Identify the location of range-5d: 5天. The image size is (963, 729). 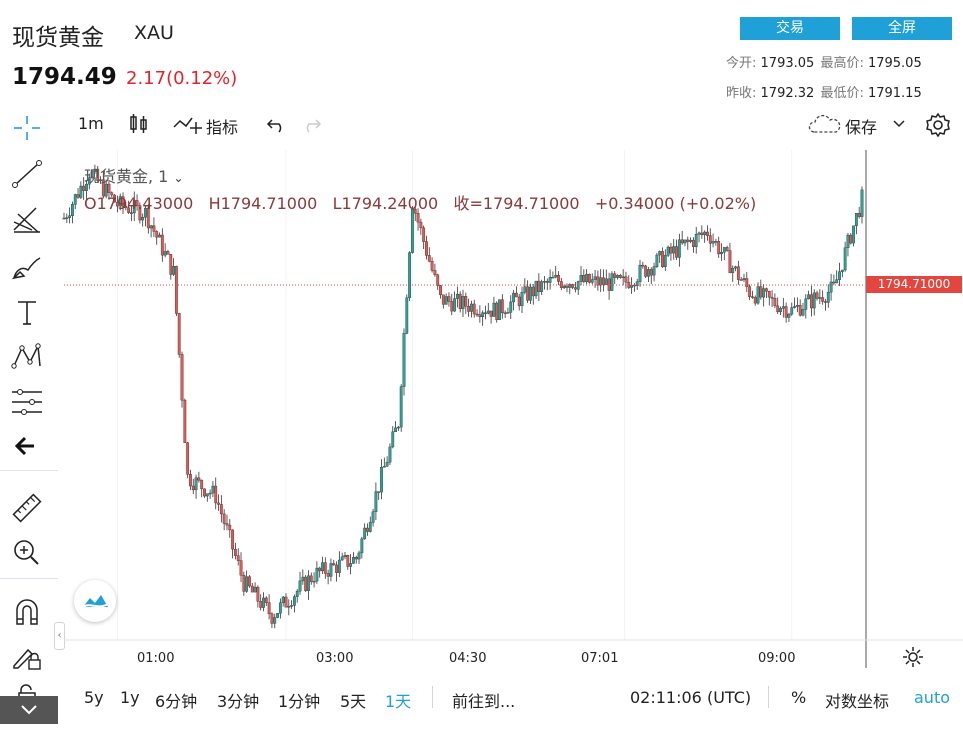
(353, 701).